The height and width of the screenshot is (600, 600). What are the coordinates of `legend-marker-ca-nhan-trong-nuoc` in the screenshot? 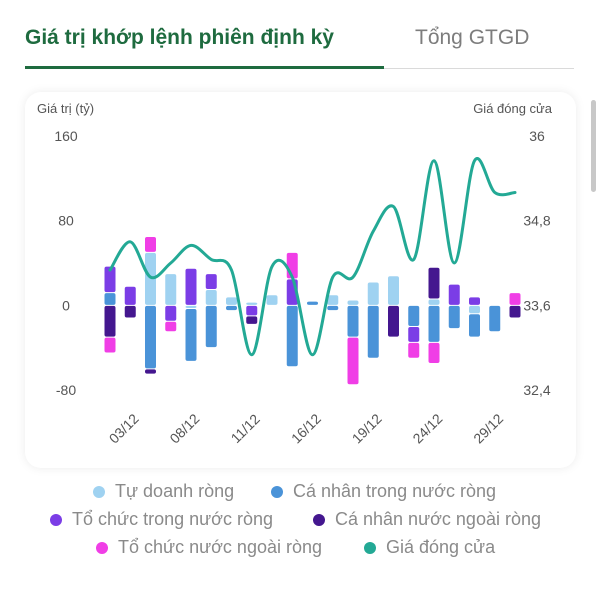 It's located at (277, 491).